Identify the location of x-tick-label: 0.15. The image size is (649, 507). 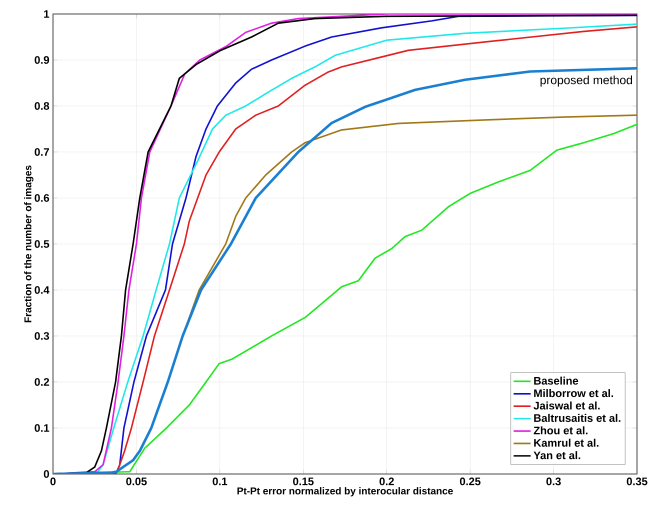
(303, 482).